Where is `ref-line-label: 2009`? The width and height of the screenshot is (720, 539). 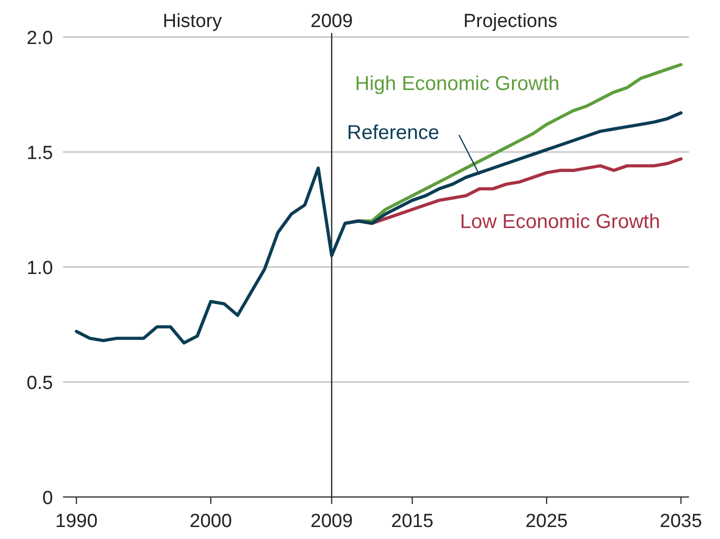 ref-line-label: 2009 is located at coordinates (331, 21).